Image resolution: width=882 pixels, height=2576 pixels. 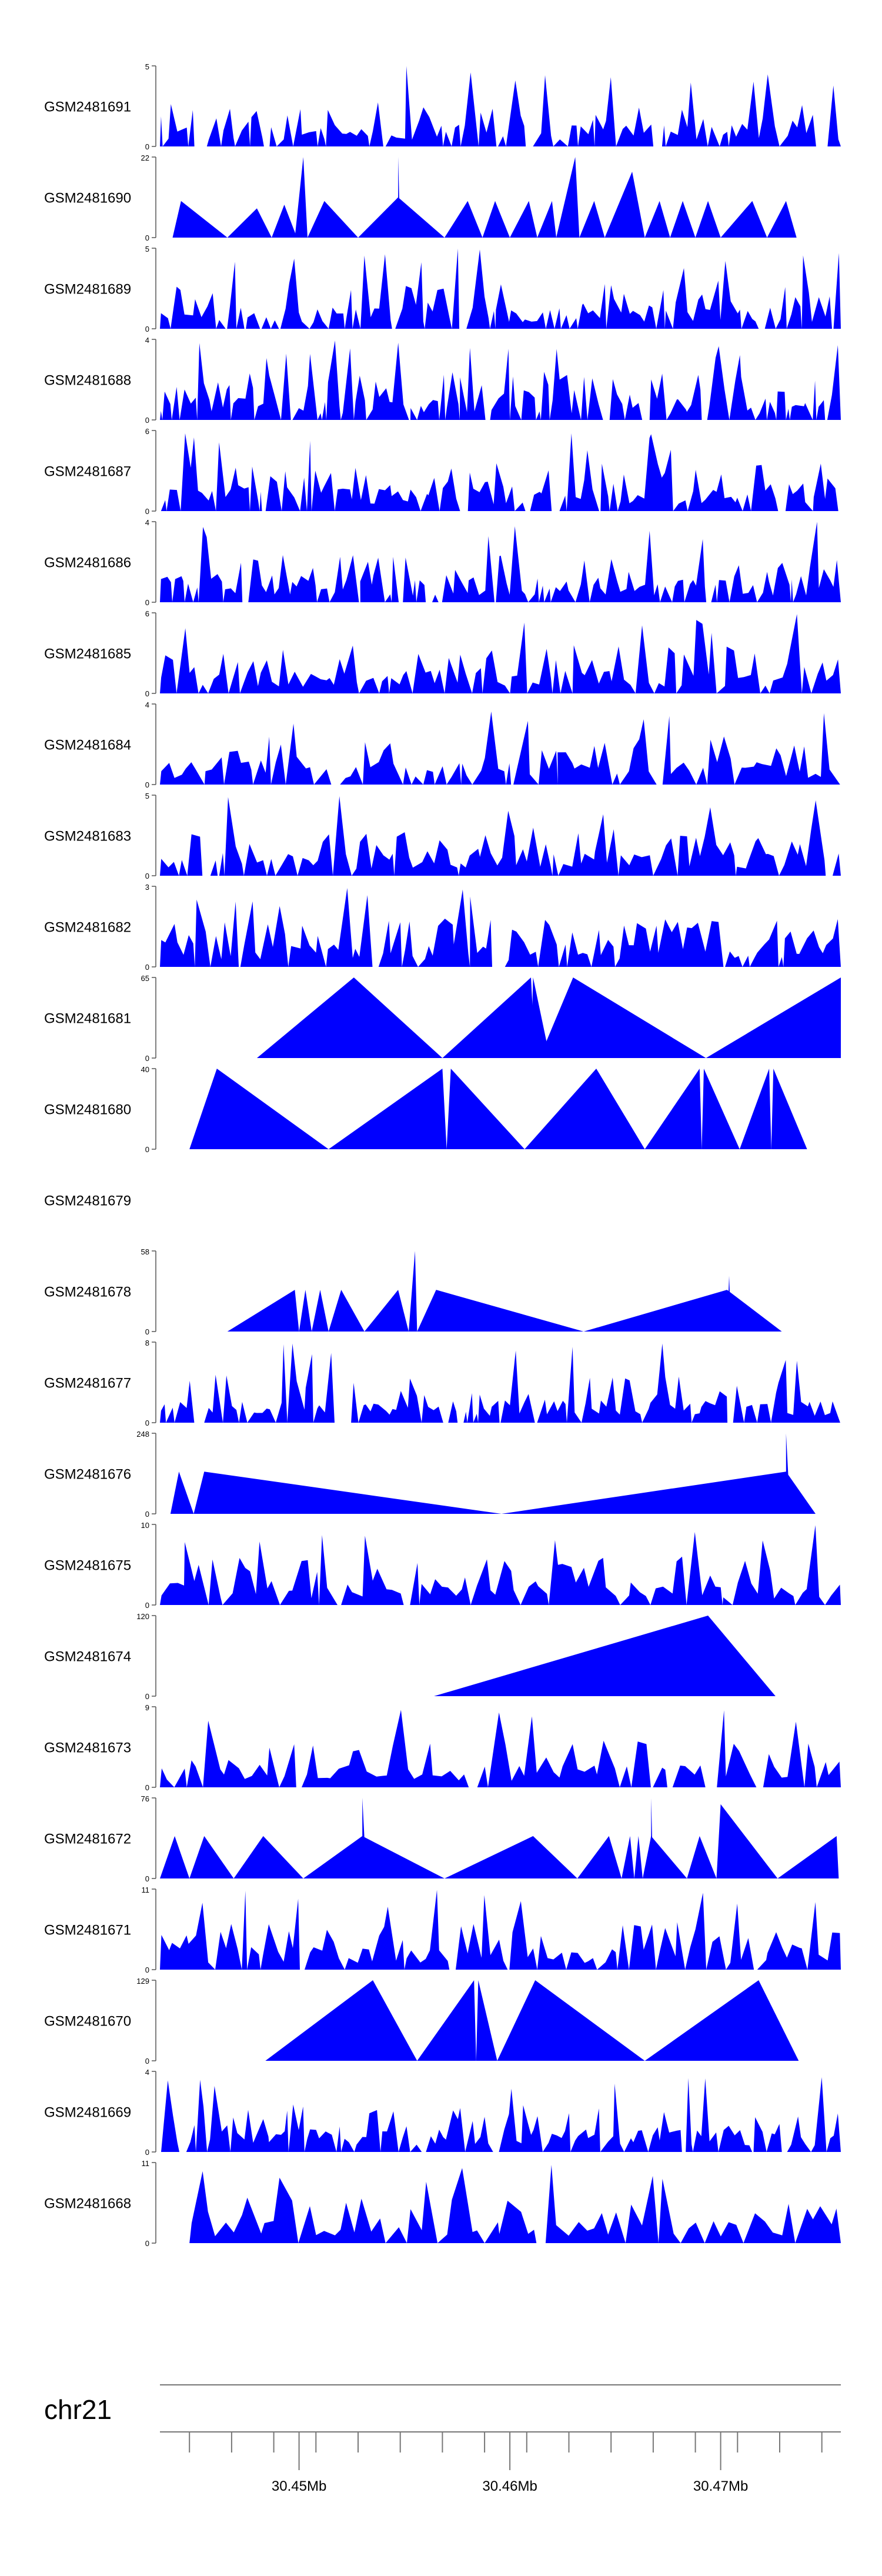 What do you see at coordinates (87, 563) in the screenshot?
I see `track-label: GSM2481686` at bounding box center [87, 563].